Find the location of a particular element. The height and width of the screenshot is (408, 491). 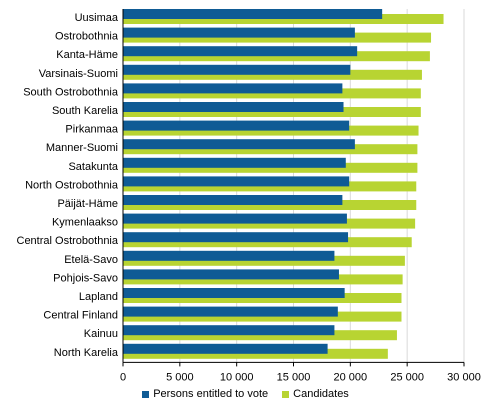

category-label-10: Päijät-Häme is located at coordinates (87, 204).